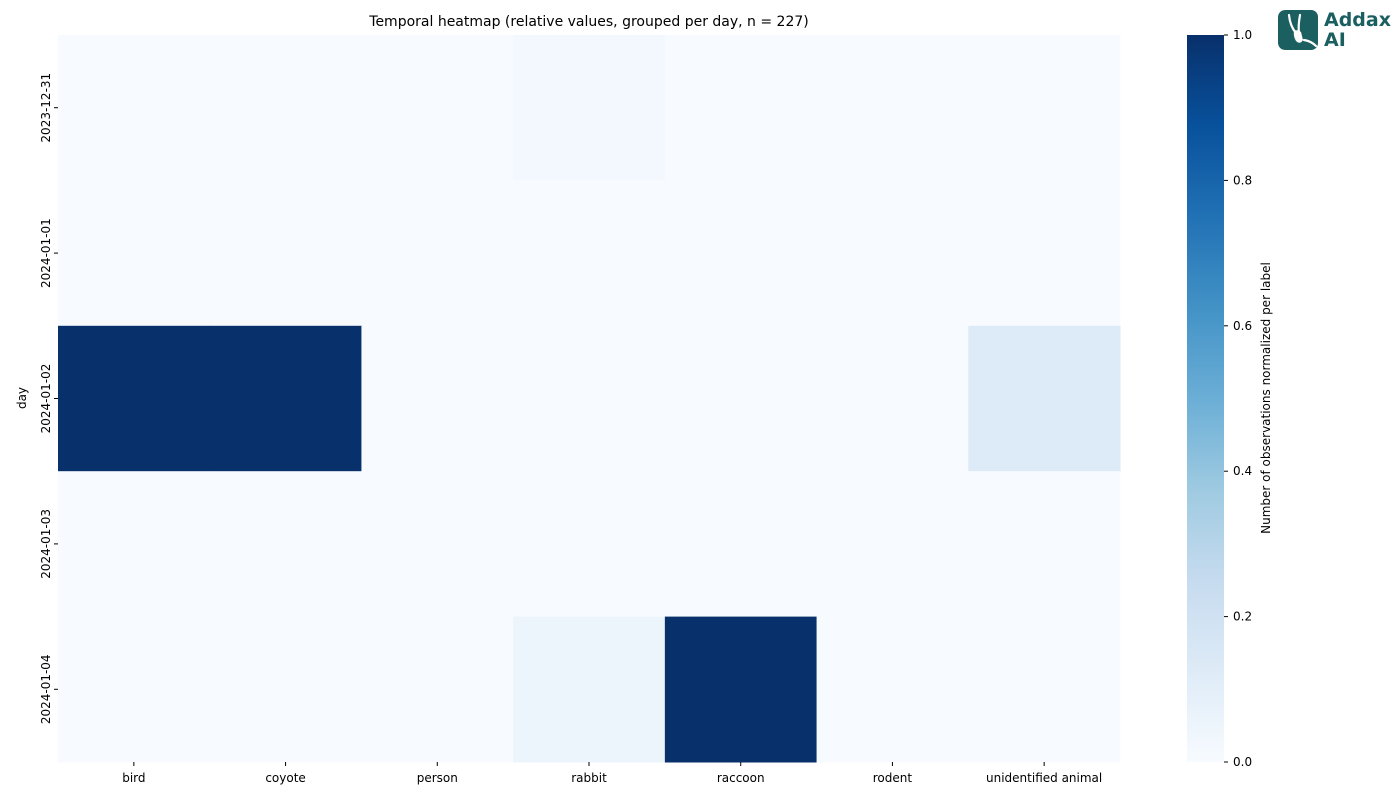 The image size is (1400, 800). What do you see at coordinates (1242, 326) in the screenshot?
I see `colorbar-tick-label: 0.6` at bounding box center [1242, 326].